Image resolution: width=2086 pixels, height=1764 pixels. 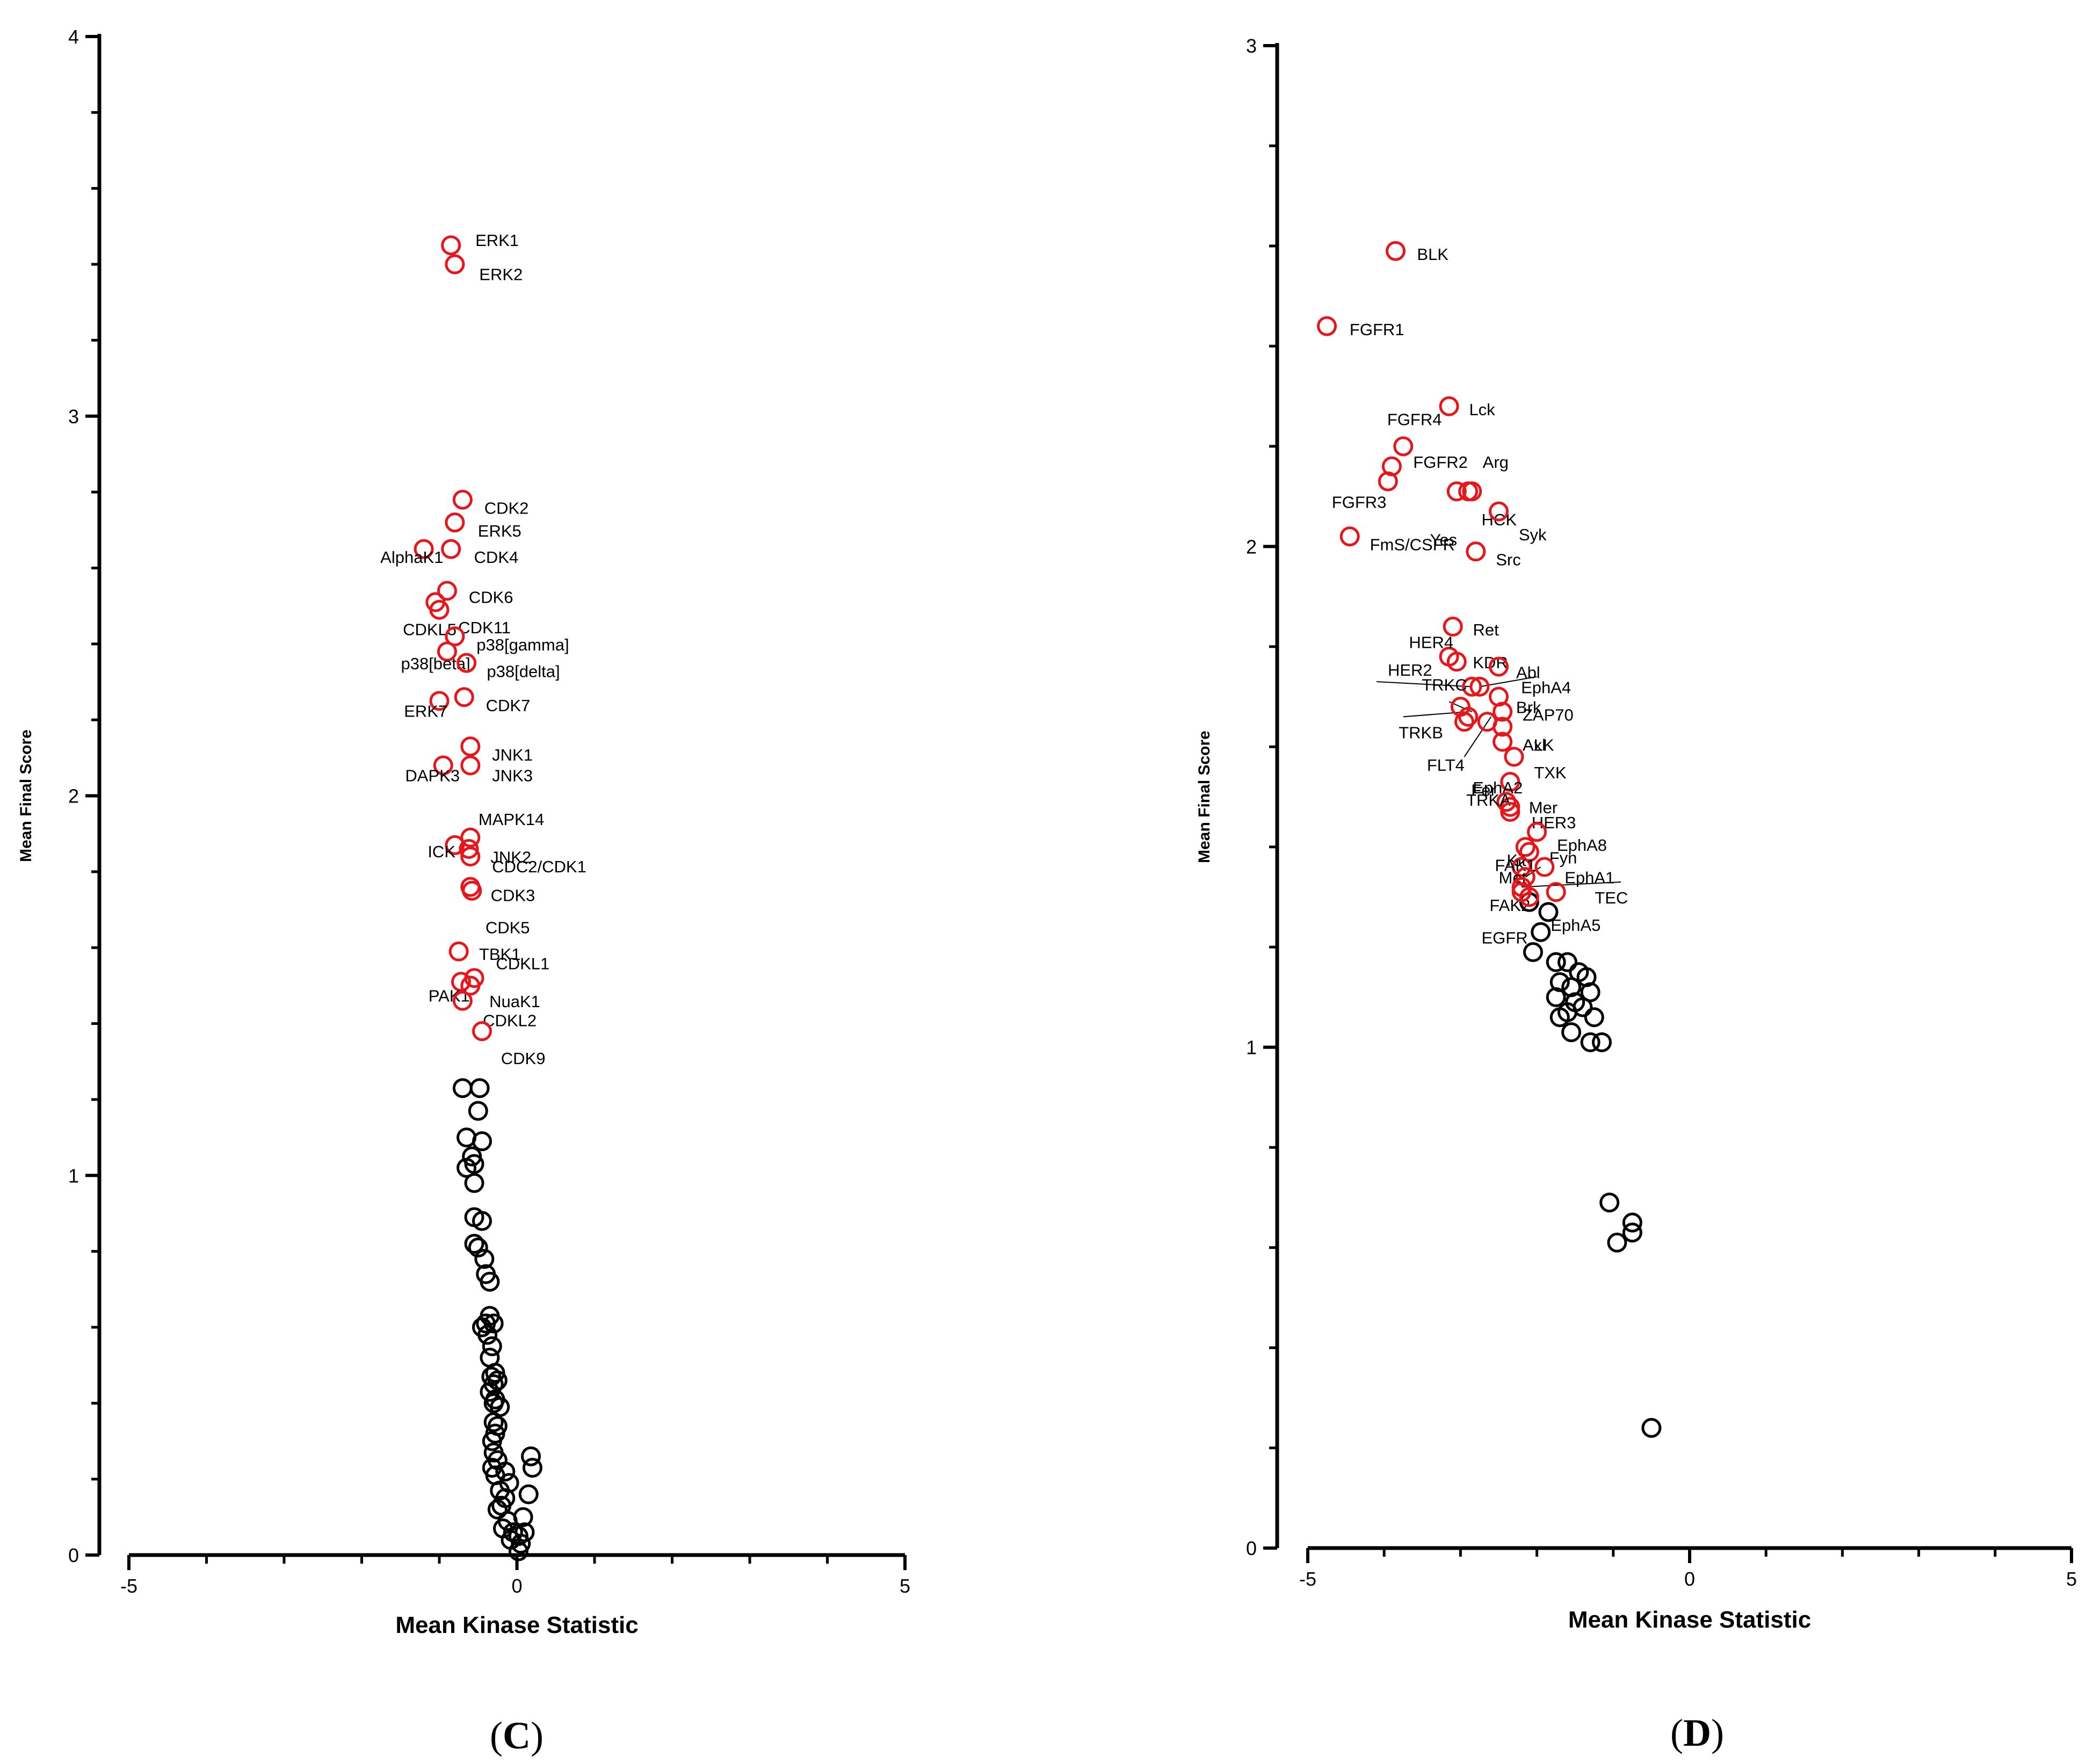 What do you see at coordinates (1431, 642) in the screenshot?
I see `point-label: HER4` at bounding box center [1431, 642].